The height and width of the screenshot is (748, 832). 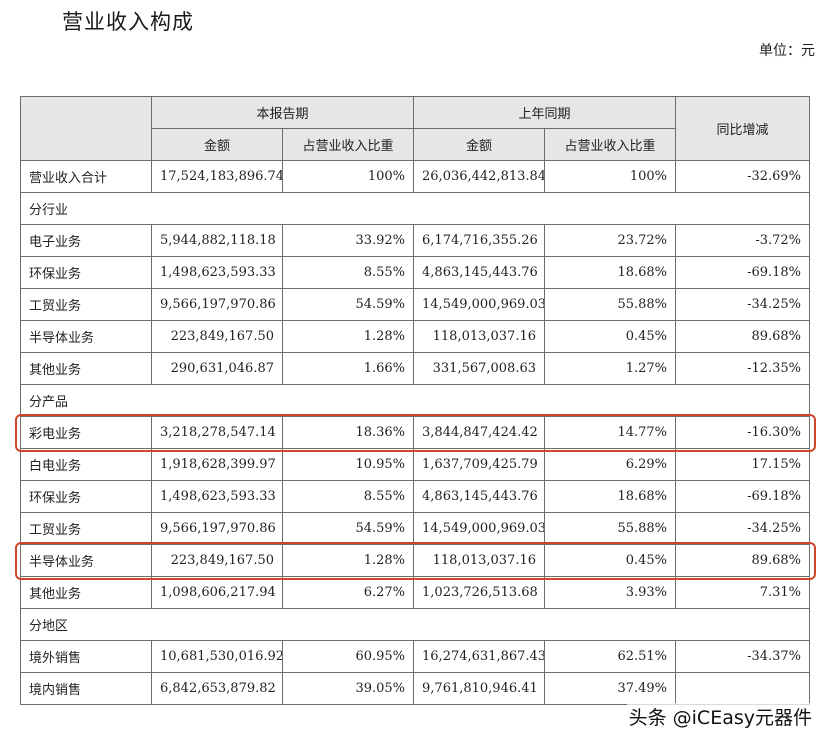 I want to click on cell-yoy: 7.31%, so click(x=743, y=592).